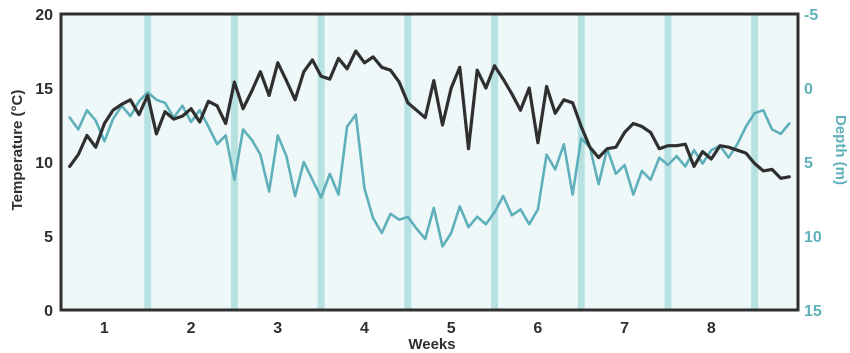 Image resolution: width=850 pixels, height=353 pixels. I want to click on right-axis-tick-labels: -5 0 5 10 15, so click(813, 163).